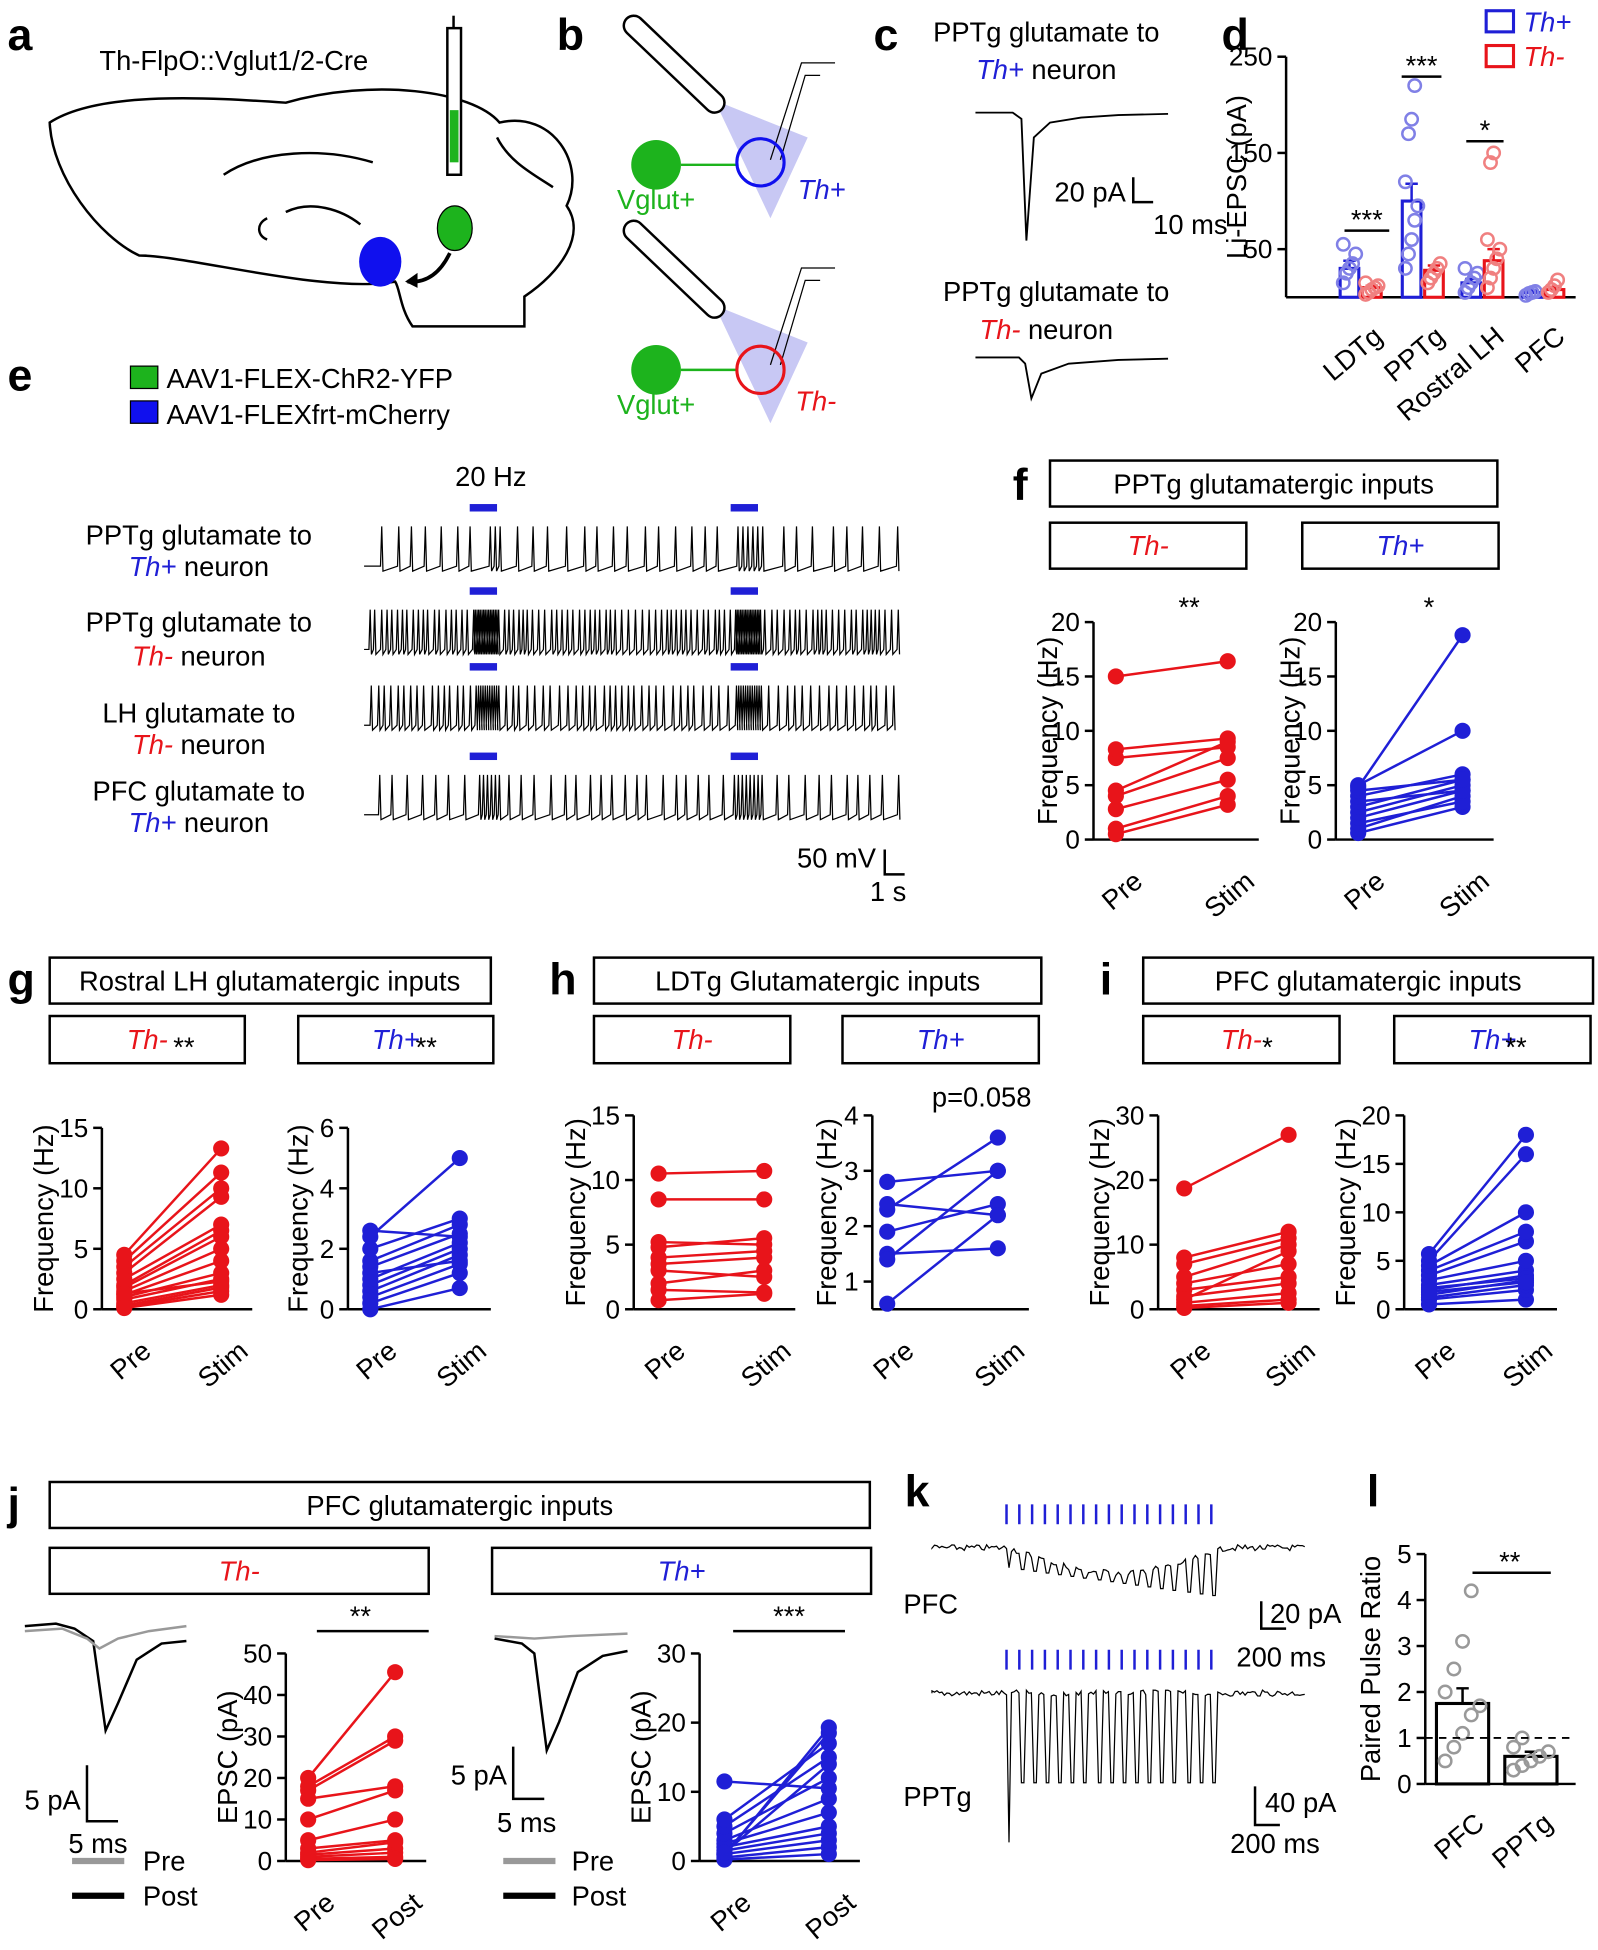 The height and width of the screenshot is (1950, 1598). I want to click on significance: **, so click(361, 1616).